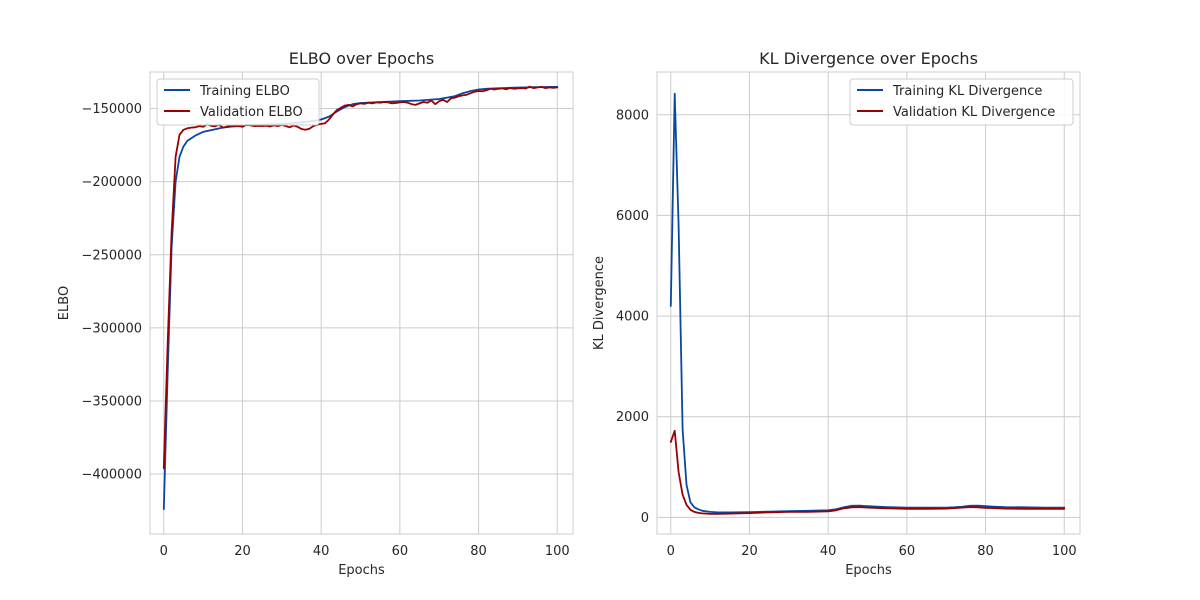  Describe the element at coordinates (828, 551) in the screenshot. I see `kl-x-tick-label: 40` at that location.